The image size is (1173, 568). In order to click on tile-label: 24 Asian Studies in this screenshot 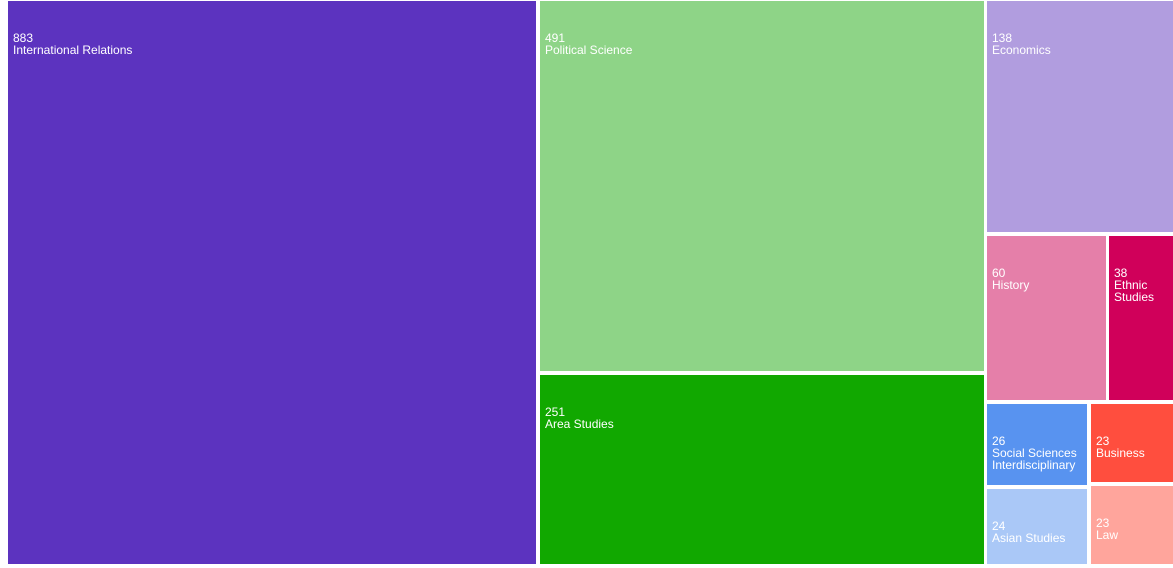, I will do `click(1037, 532)`.